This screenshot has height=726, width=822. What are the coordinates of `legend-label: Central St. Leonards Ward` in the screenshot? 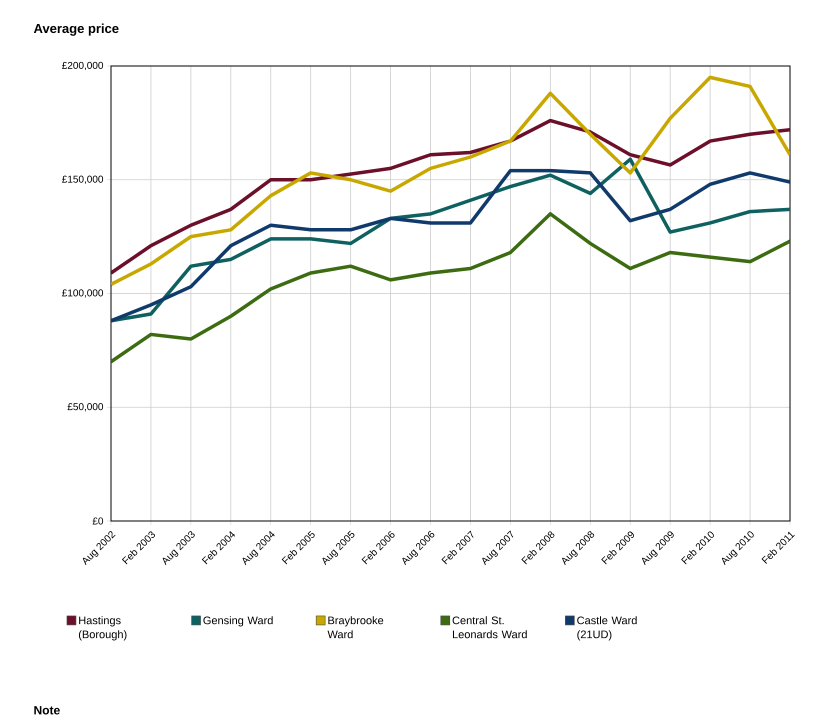 It's located at (489, 627).